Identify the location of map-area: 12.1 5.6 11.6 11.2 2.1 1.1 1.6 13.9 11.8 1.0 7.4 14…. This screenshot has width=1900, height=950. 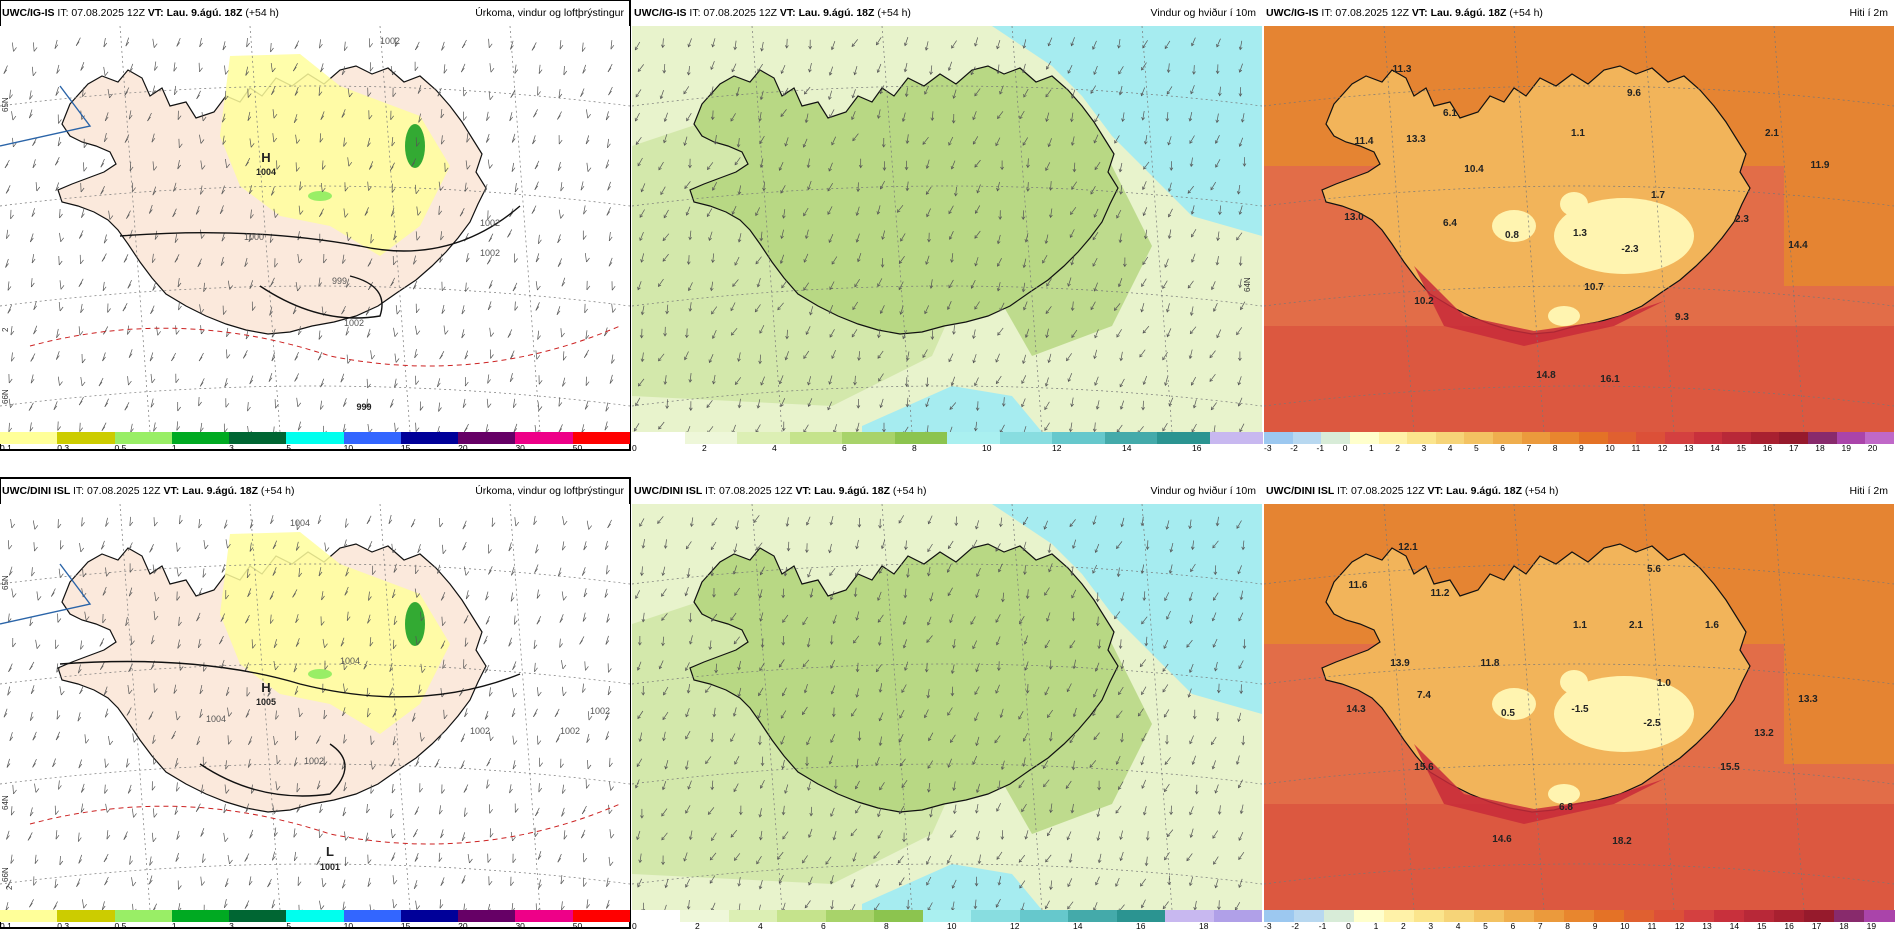
(1579, 707).